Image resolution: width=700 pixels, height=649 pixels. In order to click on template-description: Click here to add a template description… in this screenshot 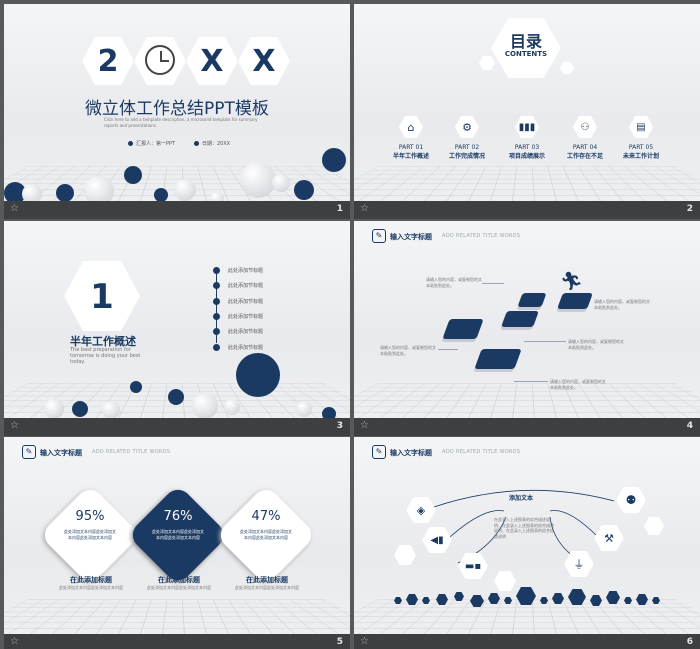, I will do `click(184, 122)`.